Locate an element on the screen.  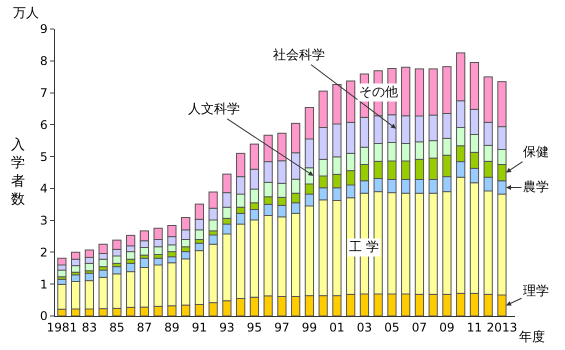
x-tick-label: 91 is located at coordinates (200, 327).